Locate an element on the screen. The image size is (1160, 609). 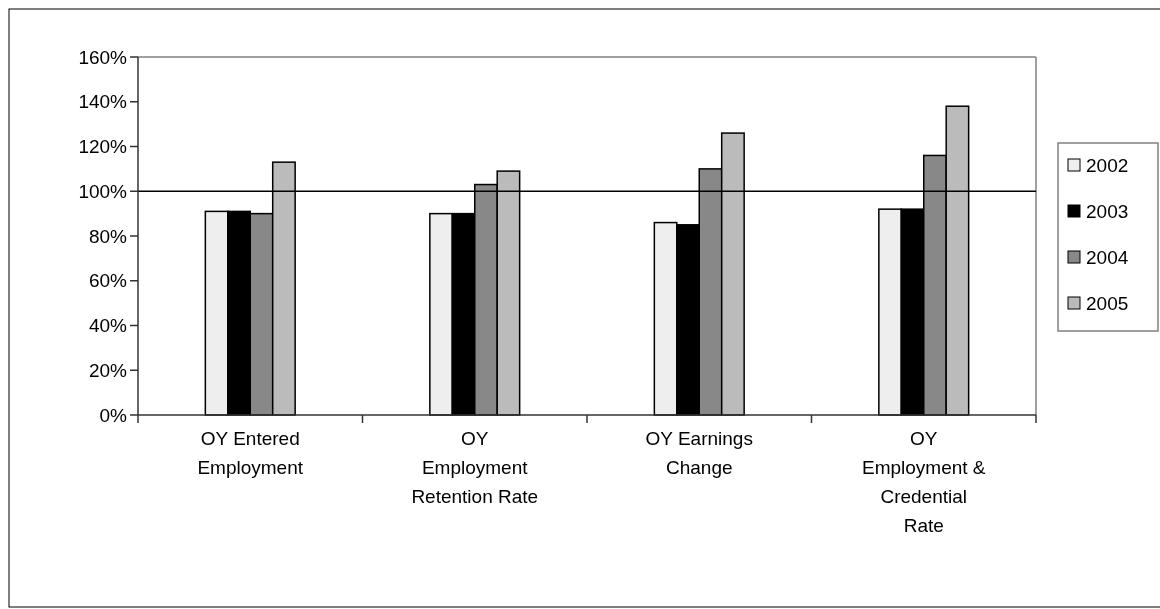
x-tick-label: OY Employment & Credential Rate is located at coordinates (923, 482).